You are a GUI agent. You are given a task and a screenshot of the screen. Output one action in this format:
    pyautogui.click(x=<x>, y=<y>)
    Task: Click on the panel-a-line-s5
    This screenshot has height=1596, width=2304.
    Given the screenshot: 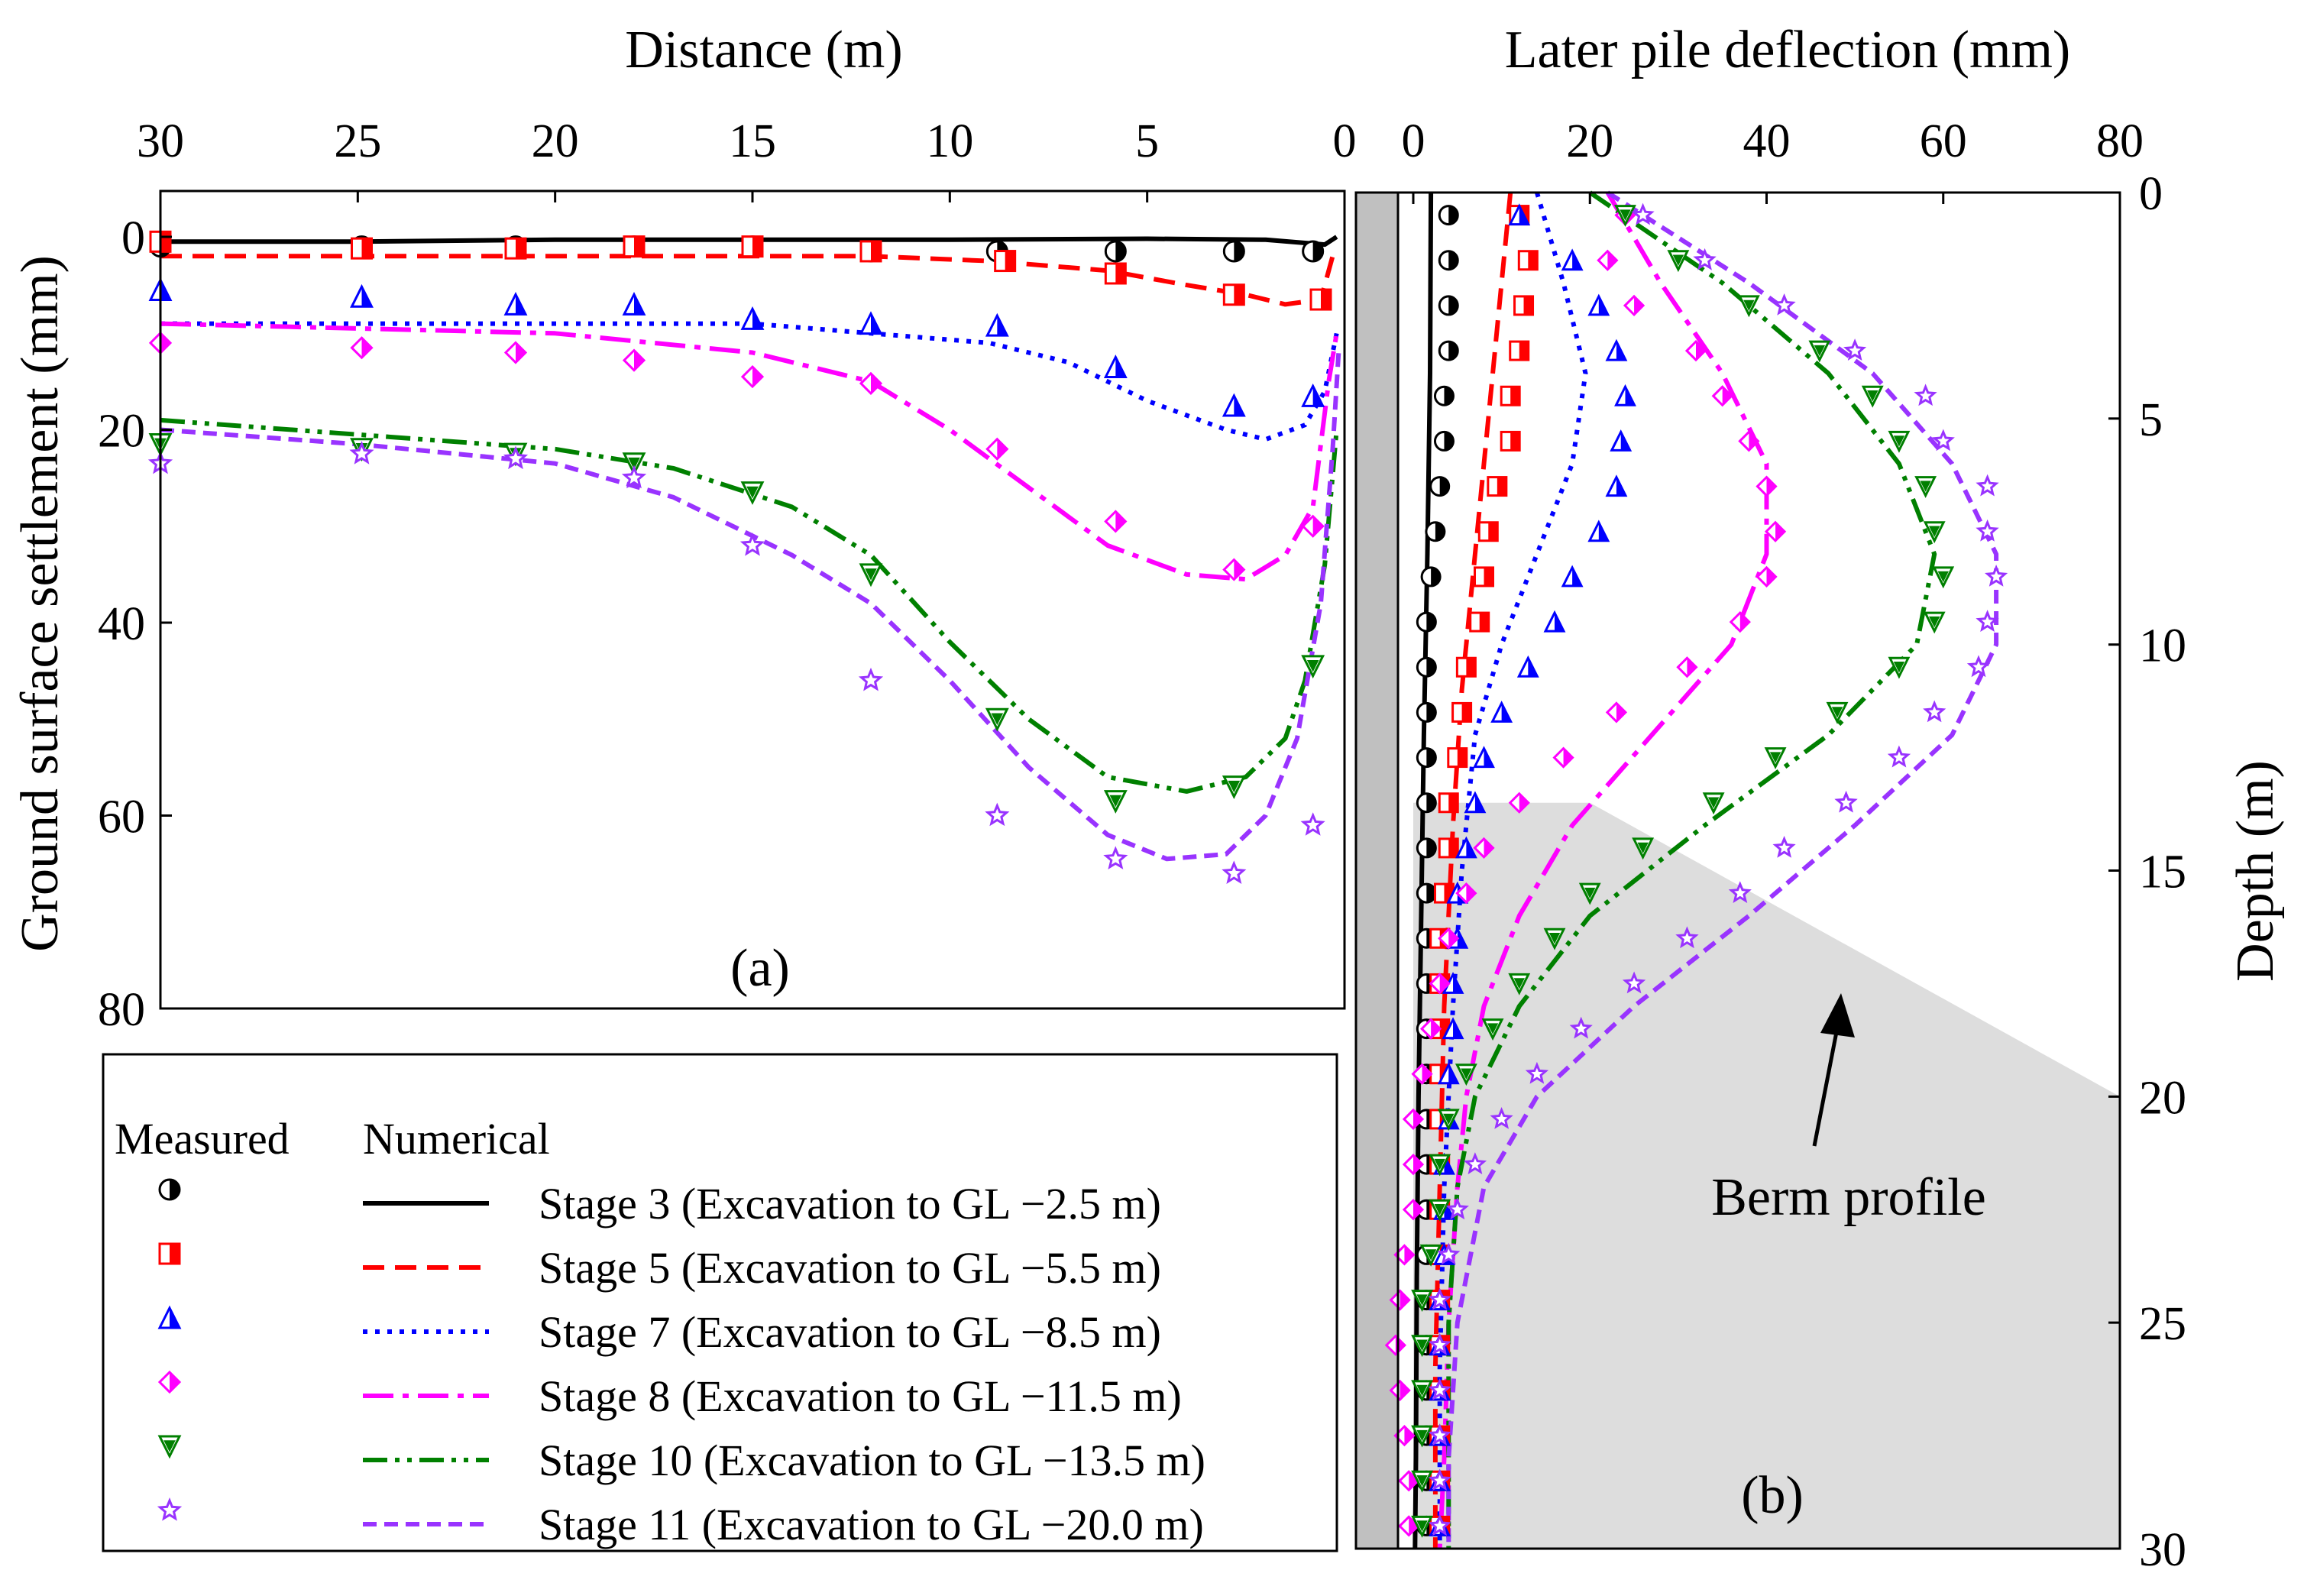 What is the action you would take?
    pyautogui.click(x=747, y=280)
    